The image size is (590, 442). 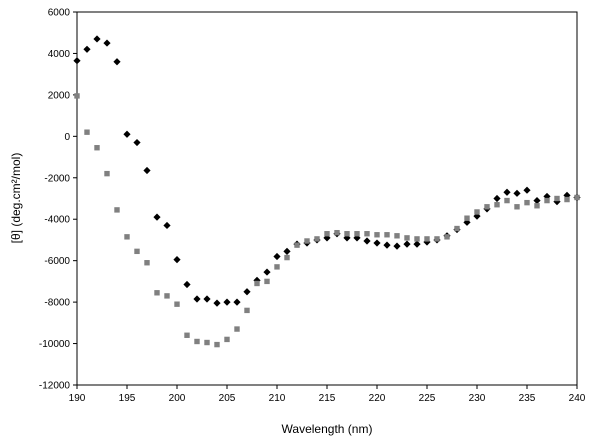 What do you see at coordinates (59, 13) in the screenshot?
I see `y-tick-label: 6000` at bounding box center [59, 13].